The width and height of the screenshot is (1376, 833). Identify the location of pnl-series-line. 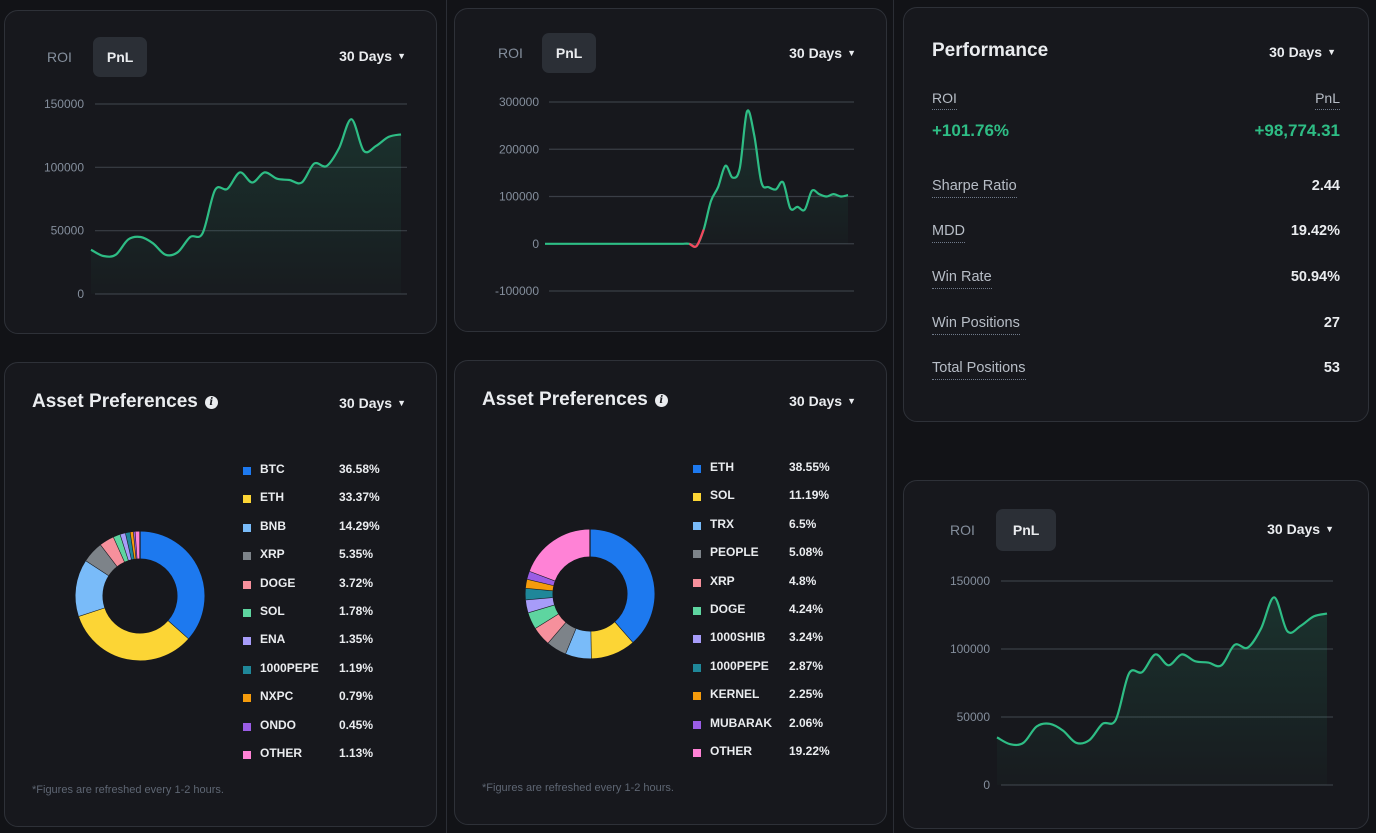
(1162, 671).